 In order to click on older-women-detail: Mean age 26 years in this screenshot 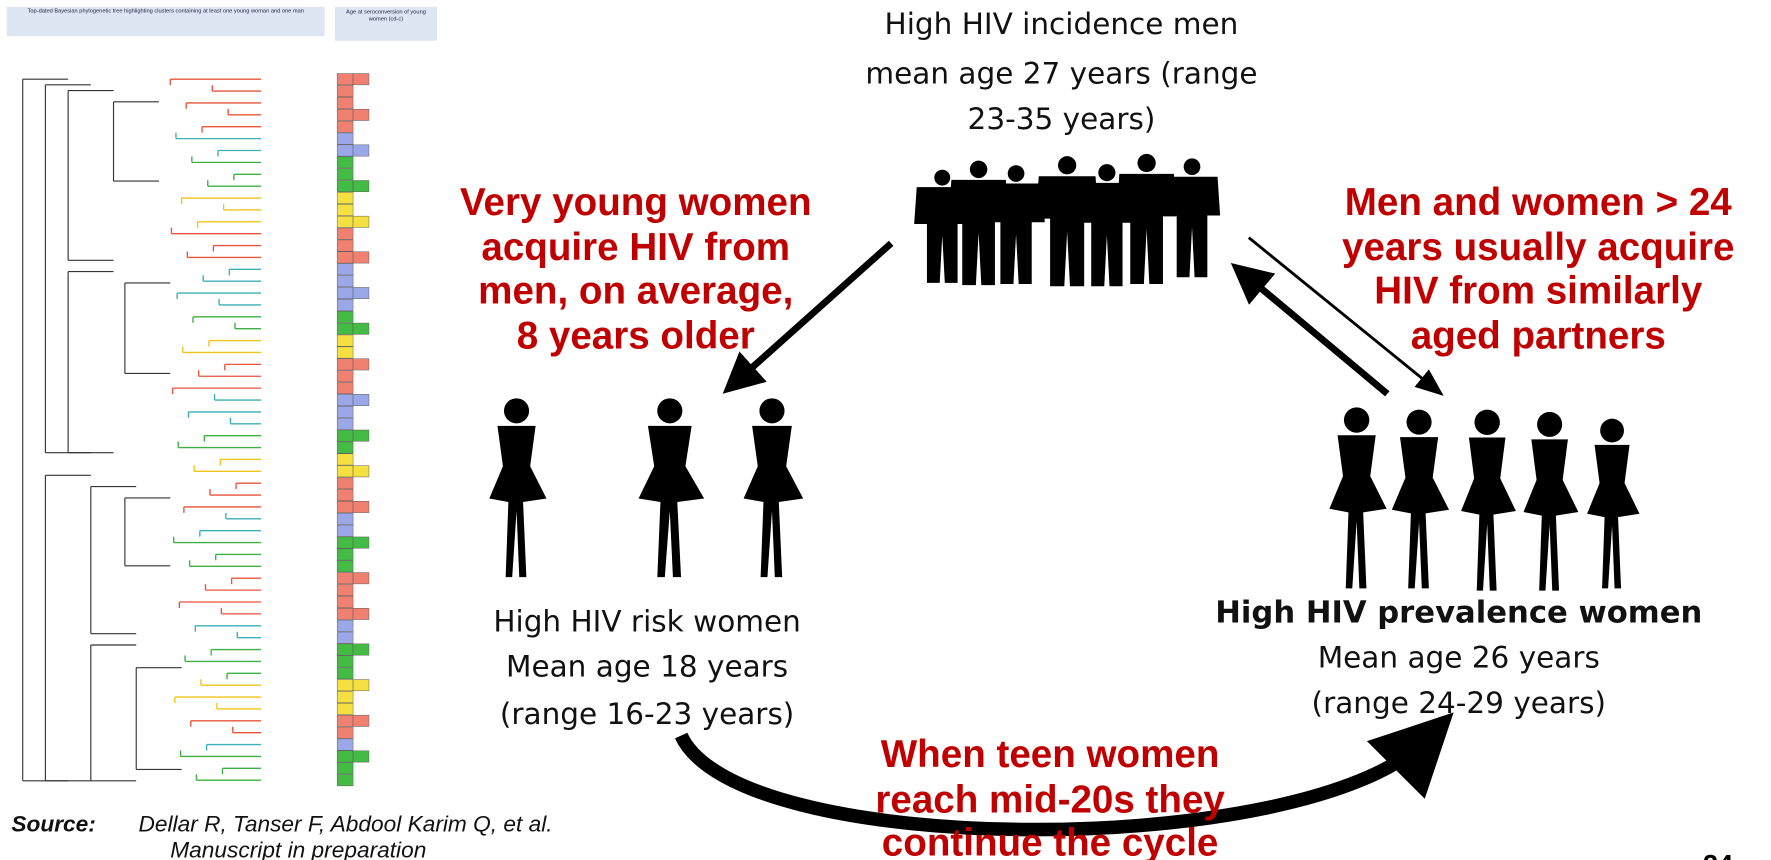, I will do `click(1459, 658)`.